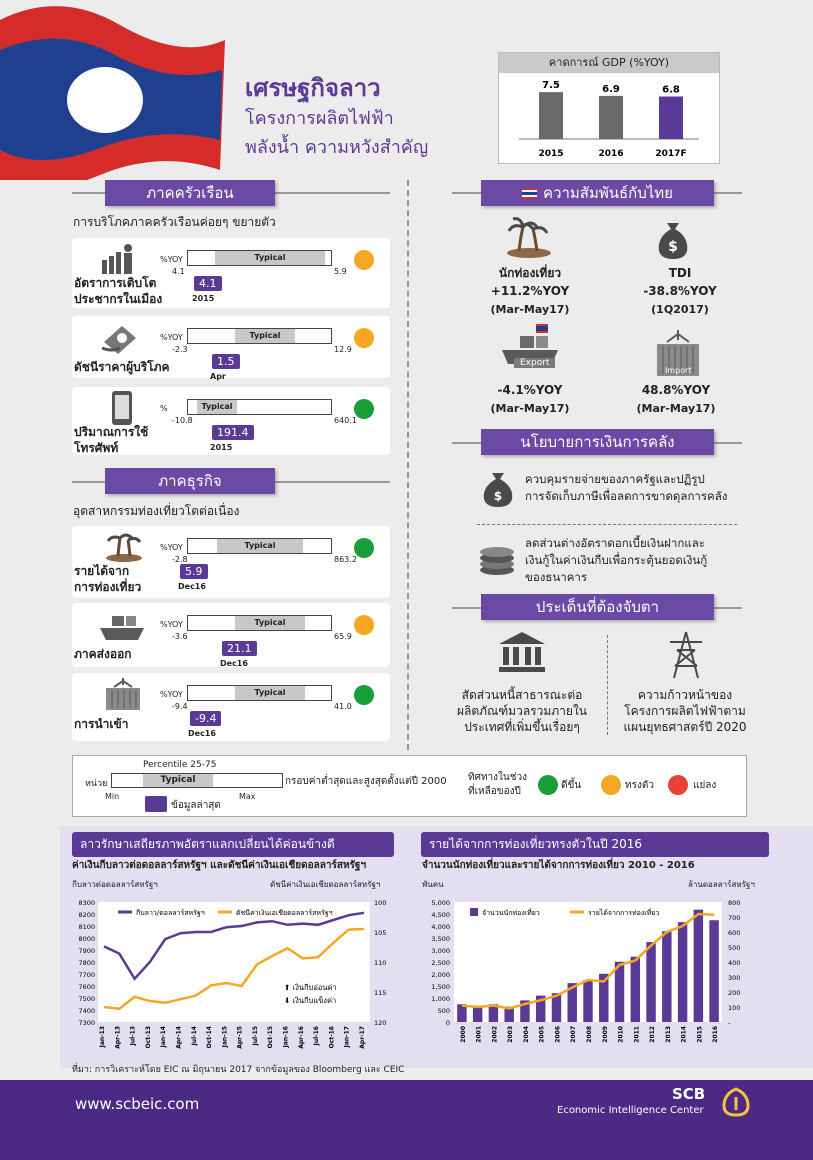 The height and width of the screenshot is (1160, 813). Describe the element at coordinates (208, 283) in the screenshot. I see `indicator-latest: 4.1` at that location.